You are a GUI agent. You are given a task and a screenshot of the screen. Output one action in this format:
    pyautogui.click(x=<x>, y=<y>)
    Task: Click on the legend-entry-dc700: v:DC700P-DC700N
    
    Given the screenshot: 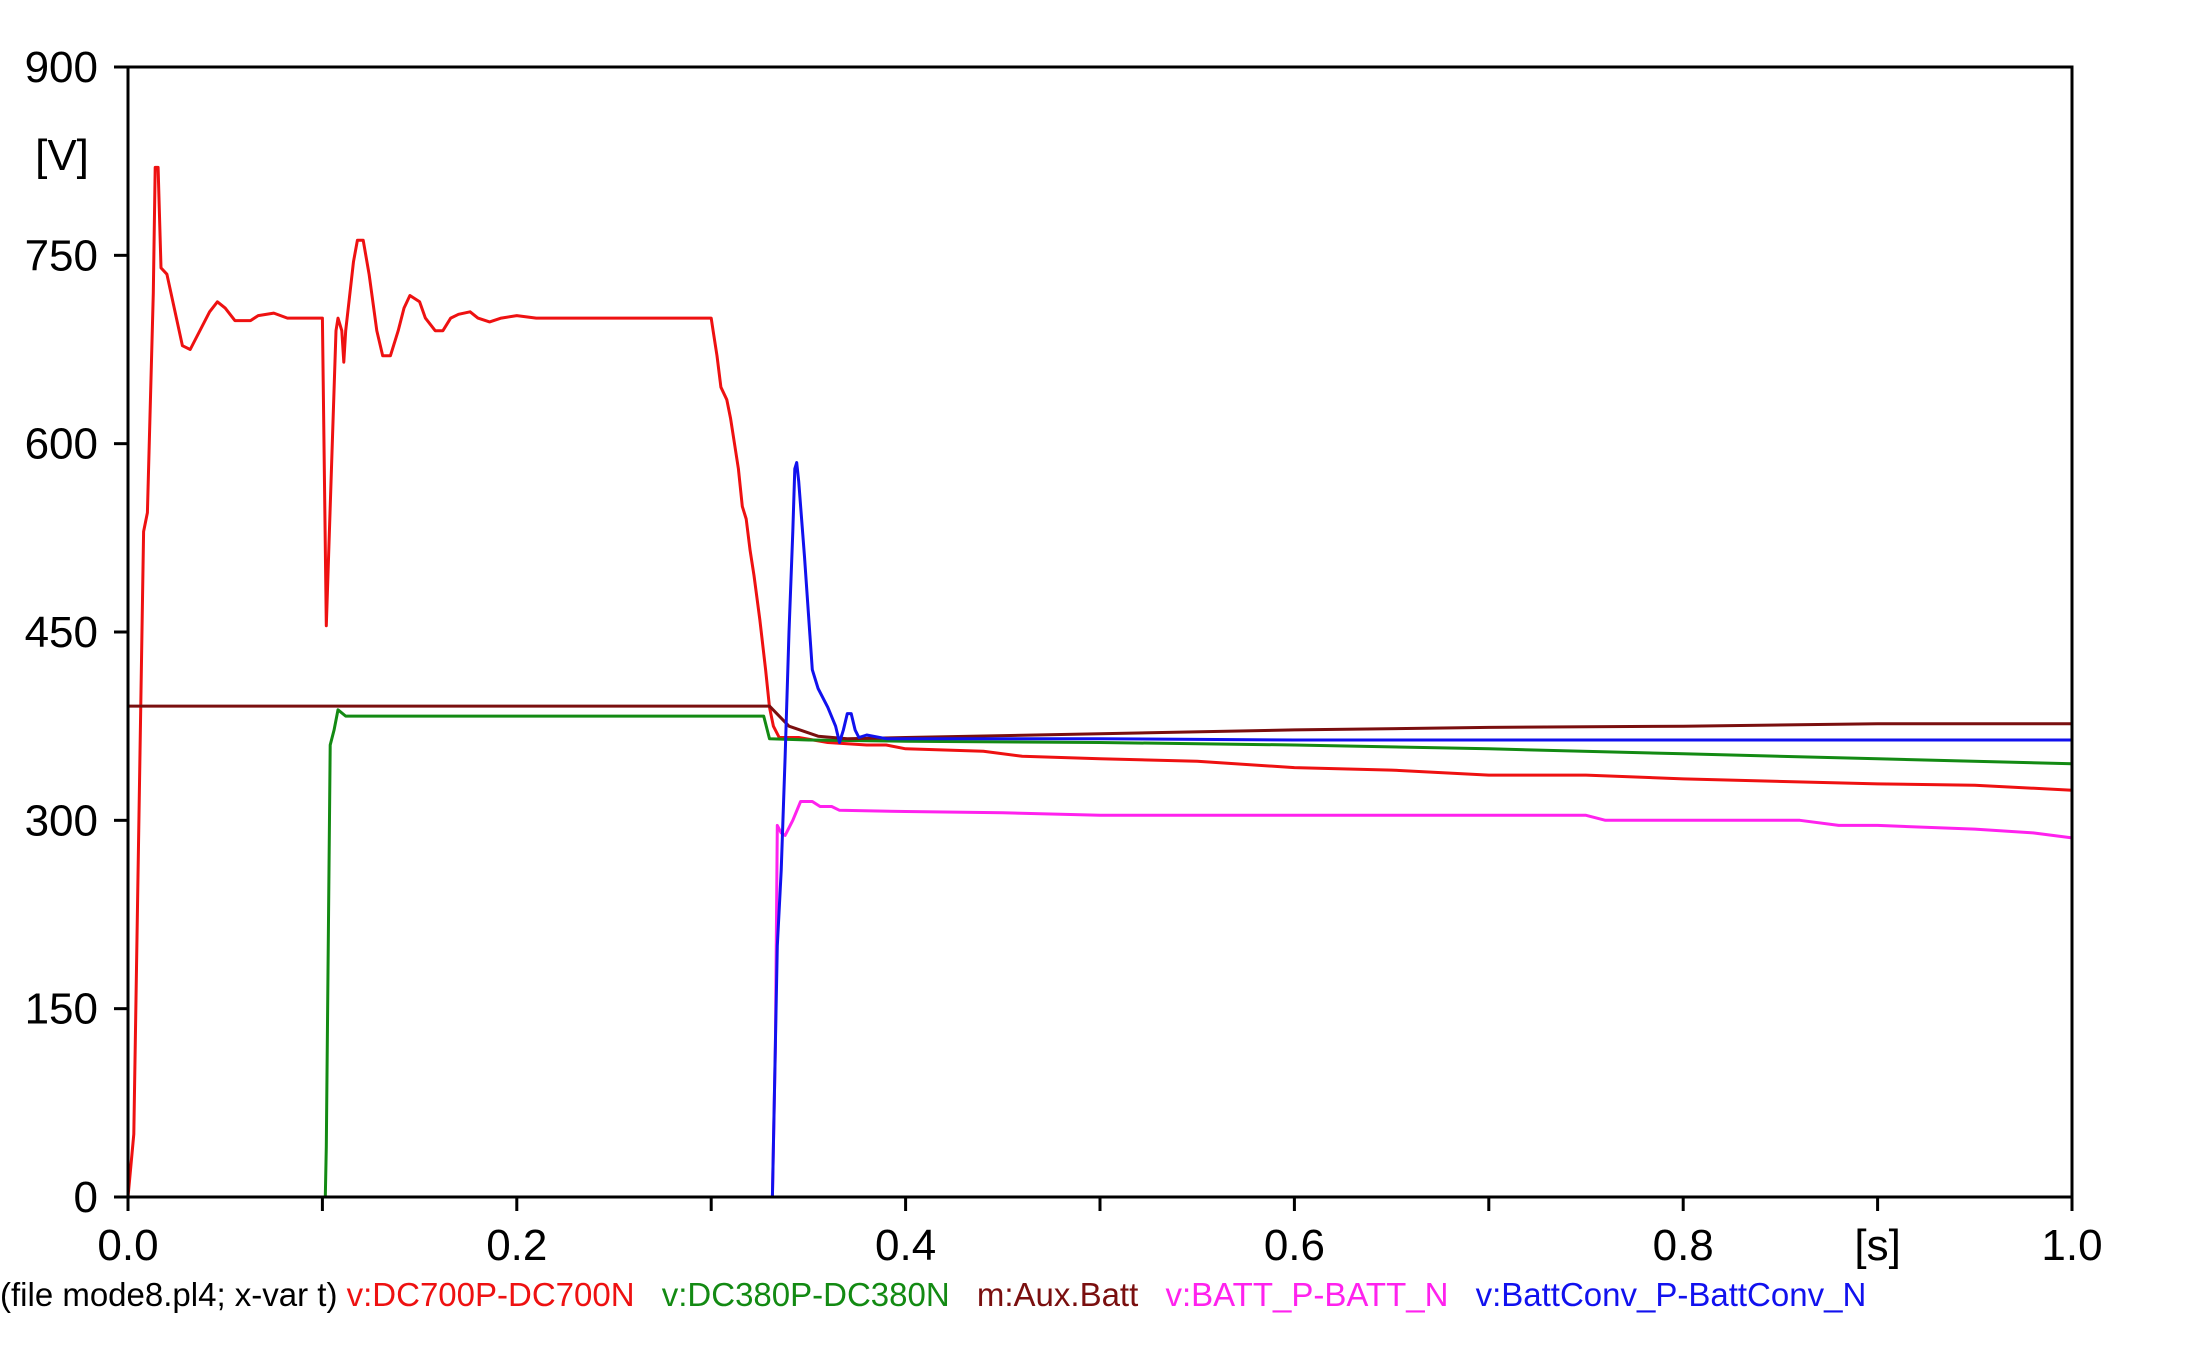 What is the action you would take?
    pyautogui.click(x=491, y=1294)
    